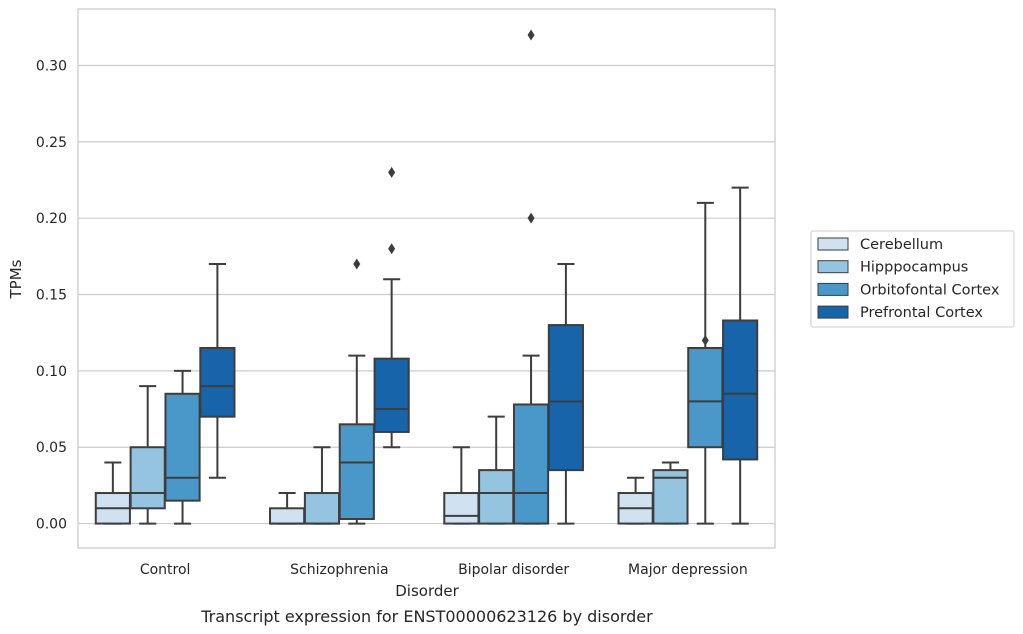 The image size is (1023, 634). What do you see at coordinates (51, 448) in the screenshot?
I see `y-tick-label: 0.05` at bounding box center [51, 448].